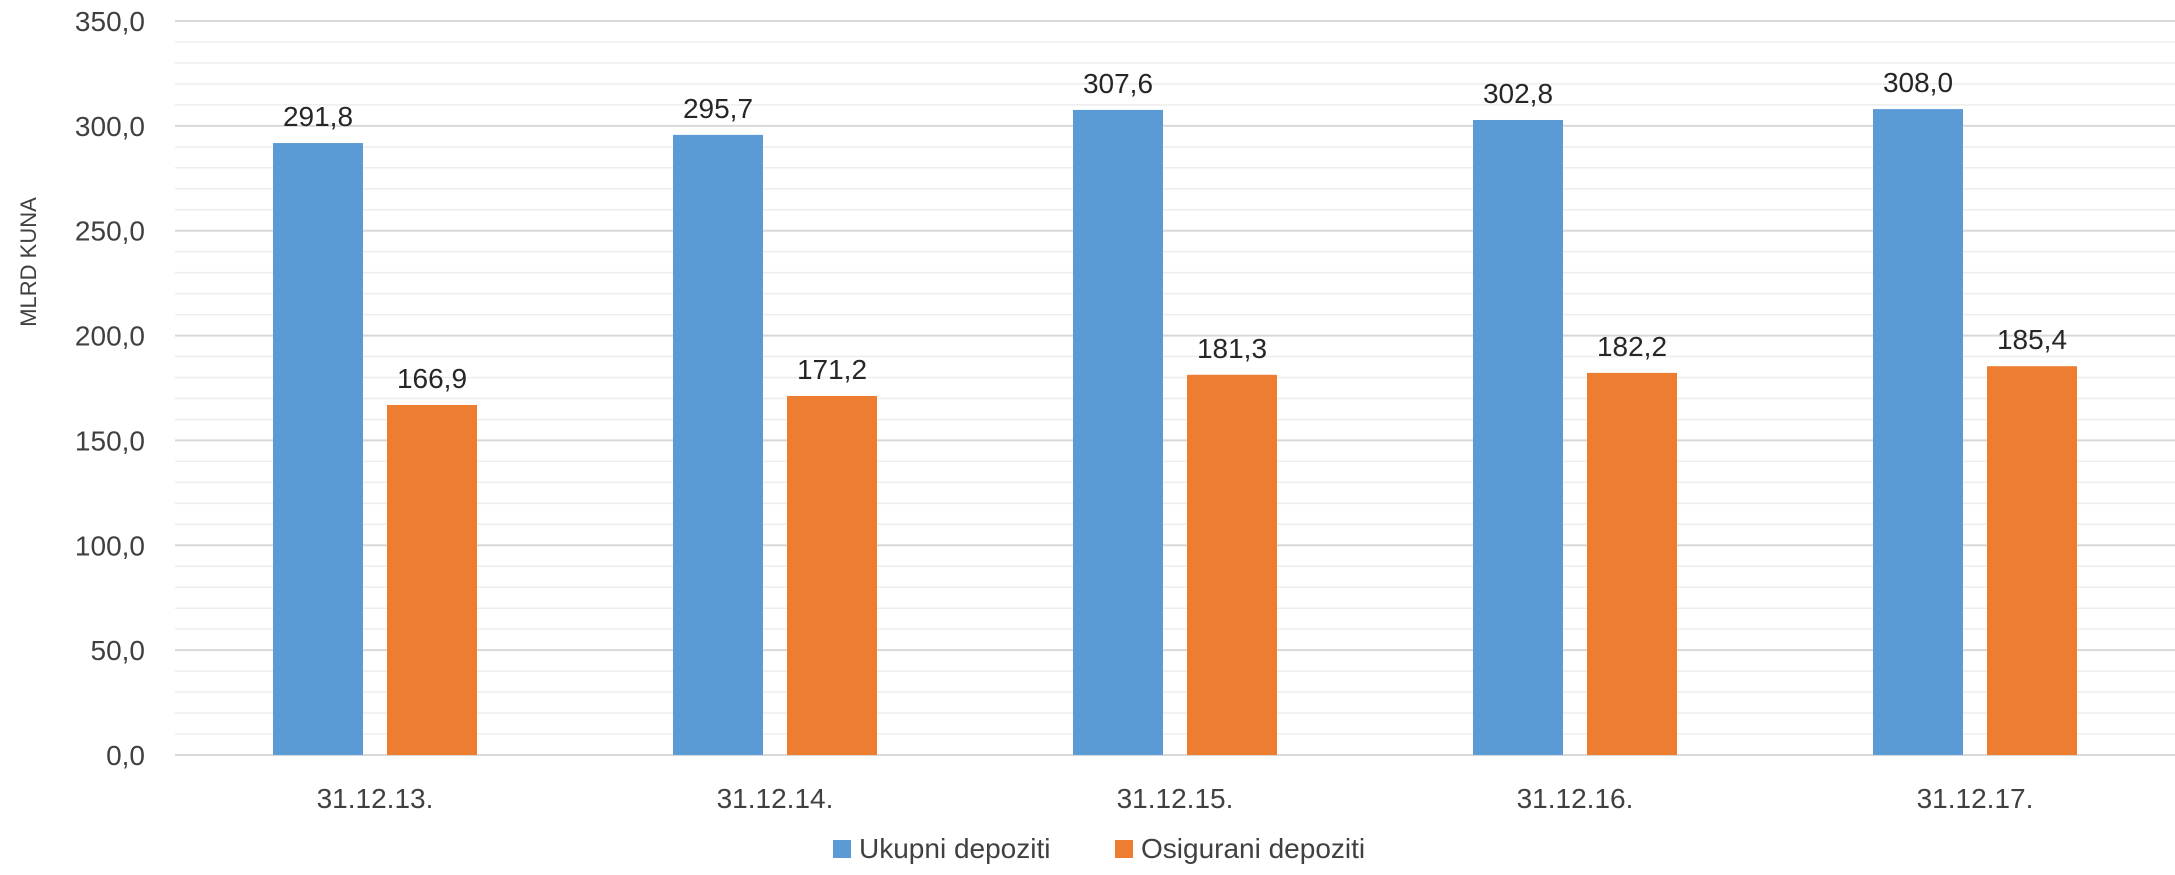 The width and height of the screenshot is (2175, 875). Describe the element at coordinates (110, 440) in the screenshot. I see `y-tick-label: 150,0` at that location.